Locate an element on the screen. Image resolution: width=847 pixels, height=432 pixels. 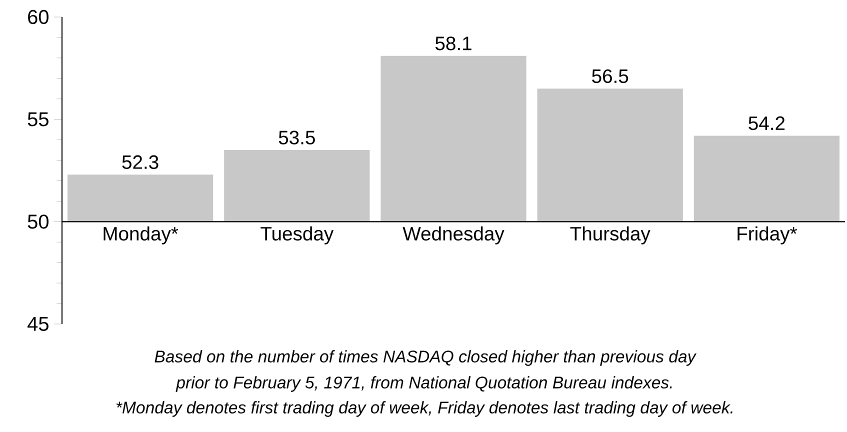
x-tick-label: Thursday is located at coordinates (610, 235).